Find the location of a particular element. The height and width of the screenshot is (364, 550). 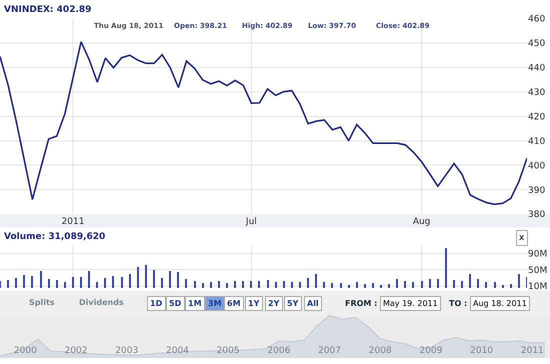

x-tick-label: 2002 is located at coordinates (76, 351).